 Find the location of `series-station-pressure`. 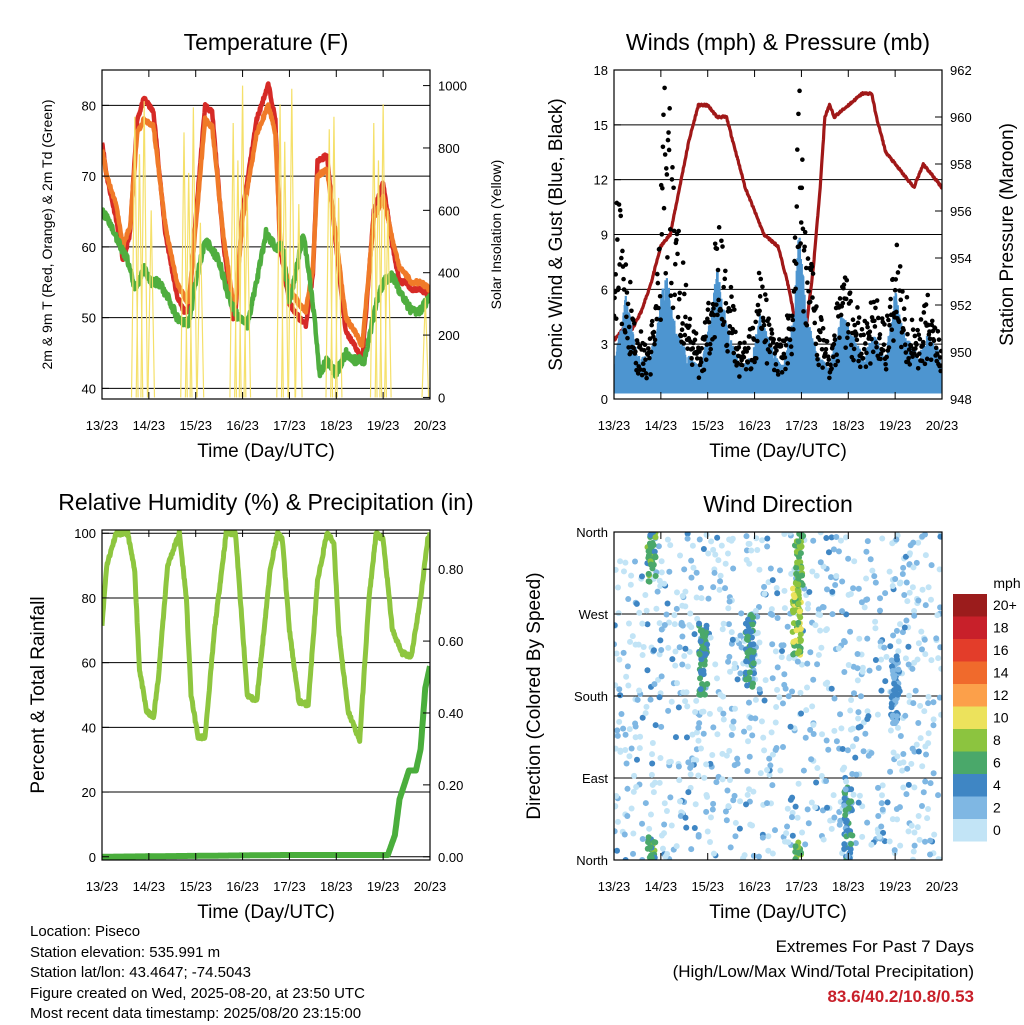

series-station-pressure is located at coordinates (778, 223).